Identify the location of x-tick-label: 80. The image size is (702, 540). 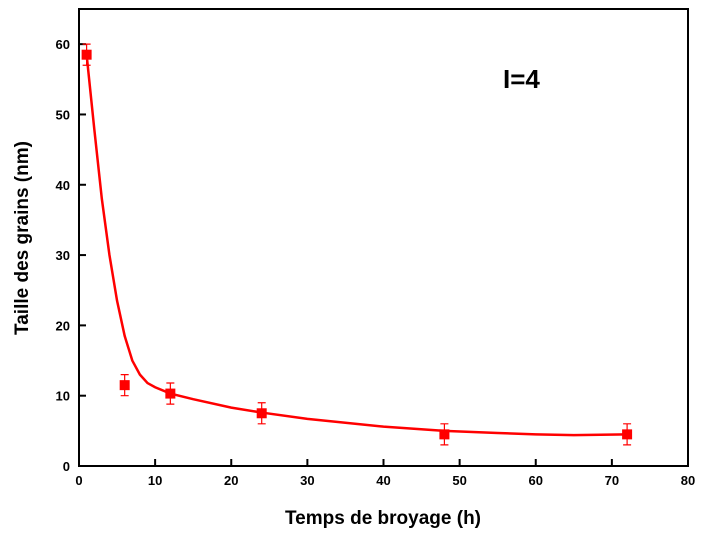
(688, 480).